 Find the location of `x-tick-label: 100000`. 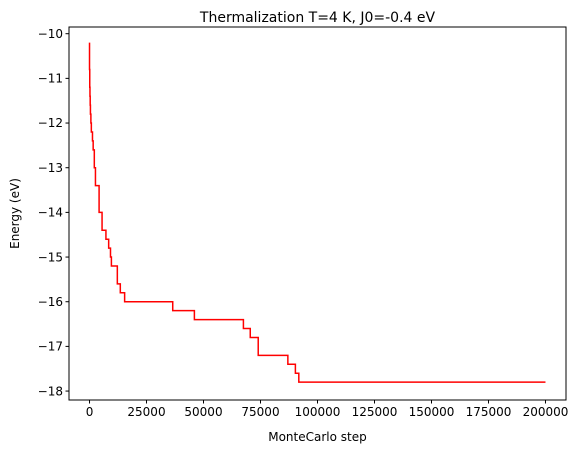

x-tick-label: 100000 is located at coordinates (318, 412).